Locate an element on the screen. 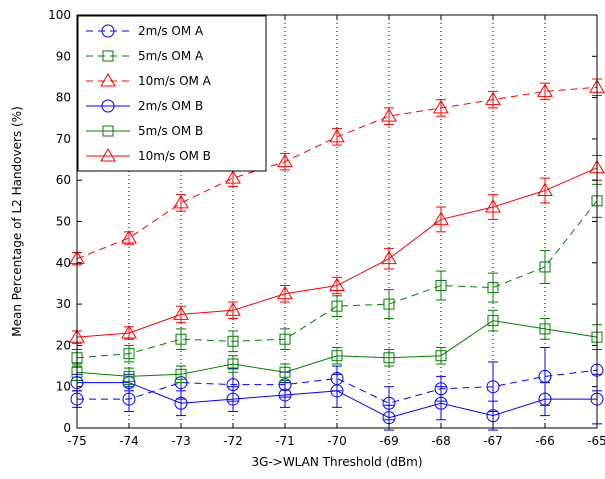 The width and height of the screenshot is (605, 479). series-line is located at coordinates (337, 386).